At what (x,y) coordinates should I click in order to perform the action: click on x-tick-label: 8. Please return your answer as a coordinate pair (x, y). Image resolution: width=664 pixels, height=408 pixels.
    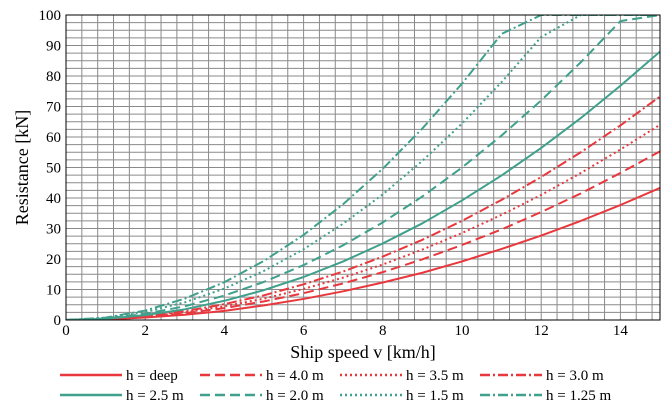
    Looking at the image, I should click on (383, 331).